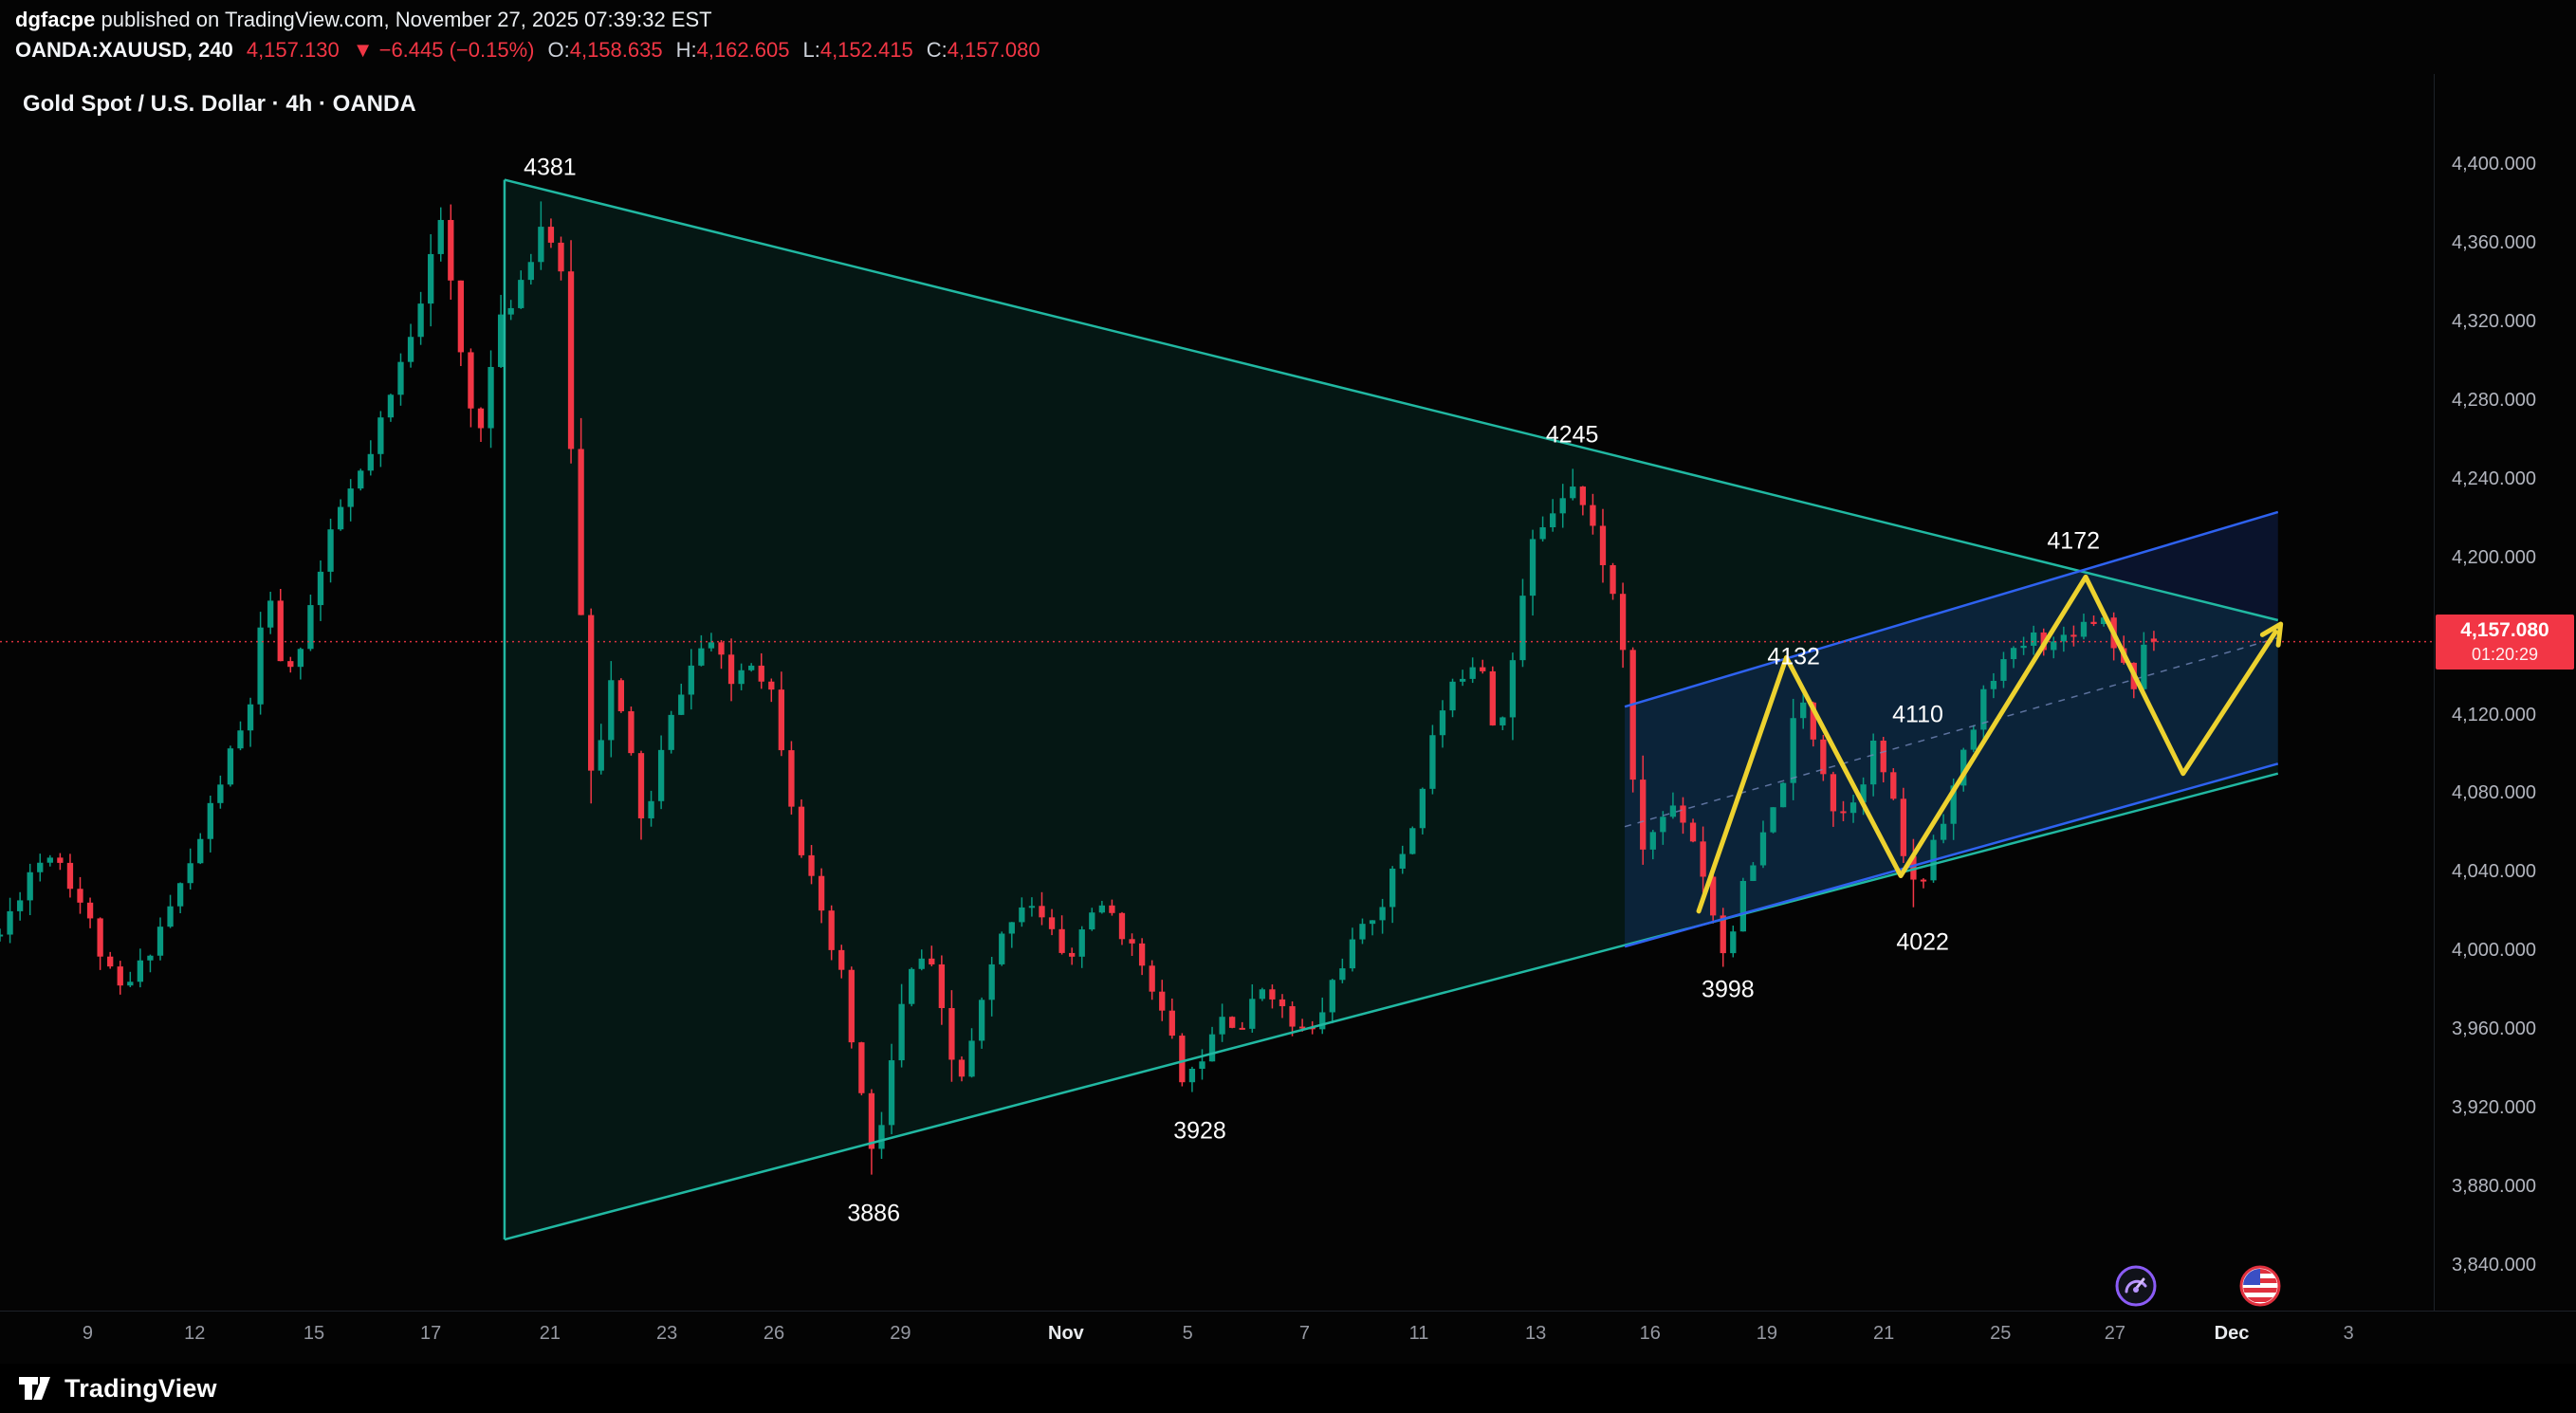 This screenshot has width=2576, height=1413. I want to click on high-label: H:, so click(686, 50).